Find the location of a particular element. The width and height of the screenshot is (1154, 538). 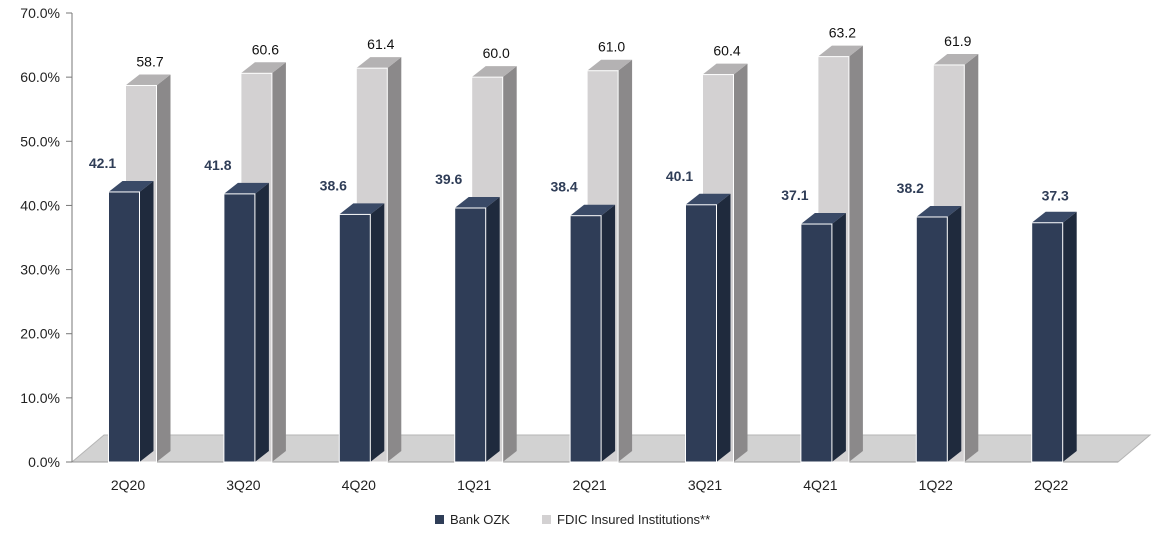

x-tick-label: 1Q21 is located at coordinates (474, 485).